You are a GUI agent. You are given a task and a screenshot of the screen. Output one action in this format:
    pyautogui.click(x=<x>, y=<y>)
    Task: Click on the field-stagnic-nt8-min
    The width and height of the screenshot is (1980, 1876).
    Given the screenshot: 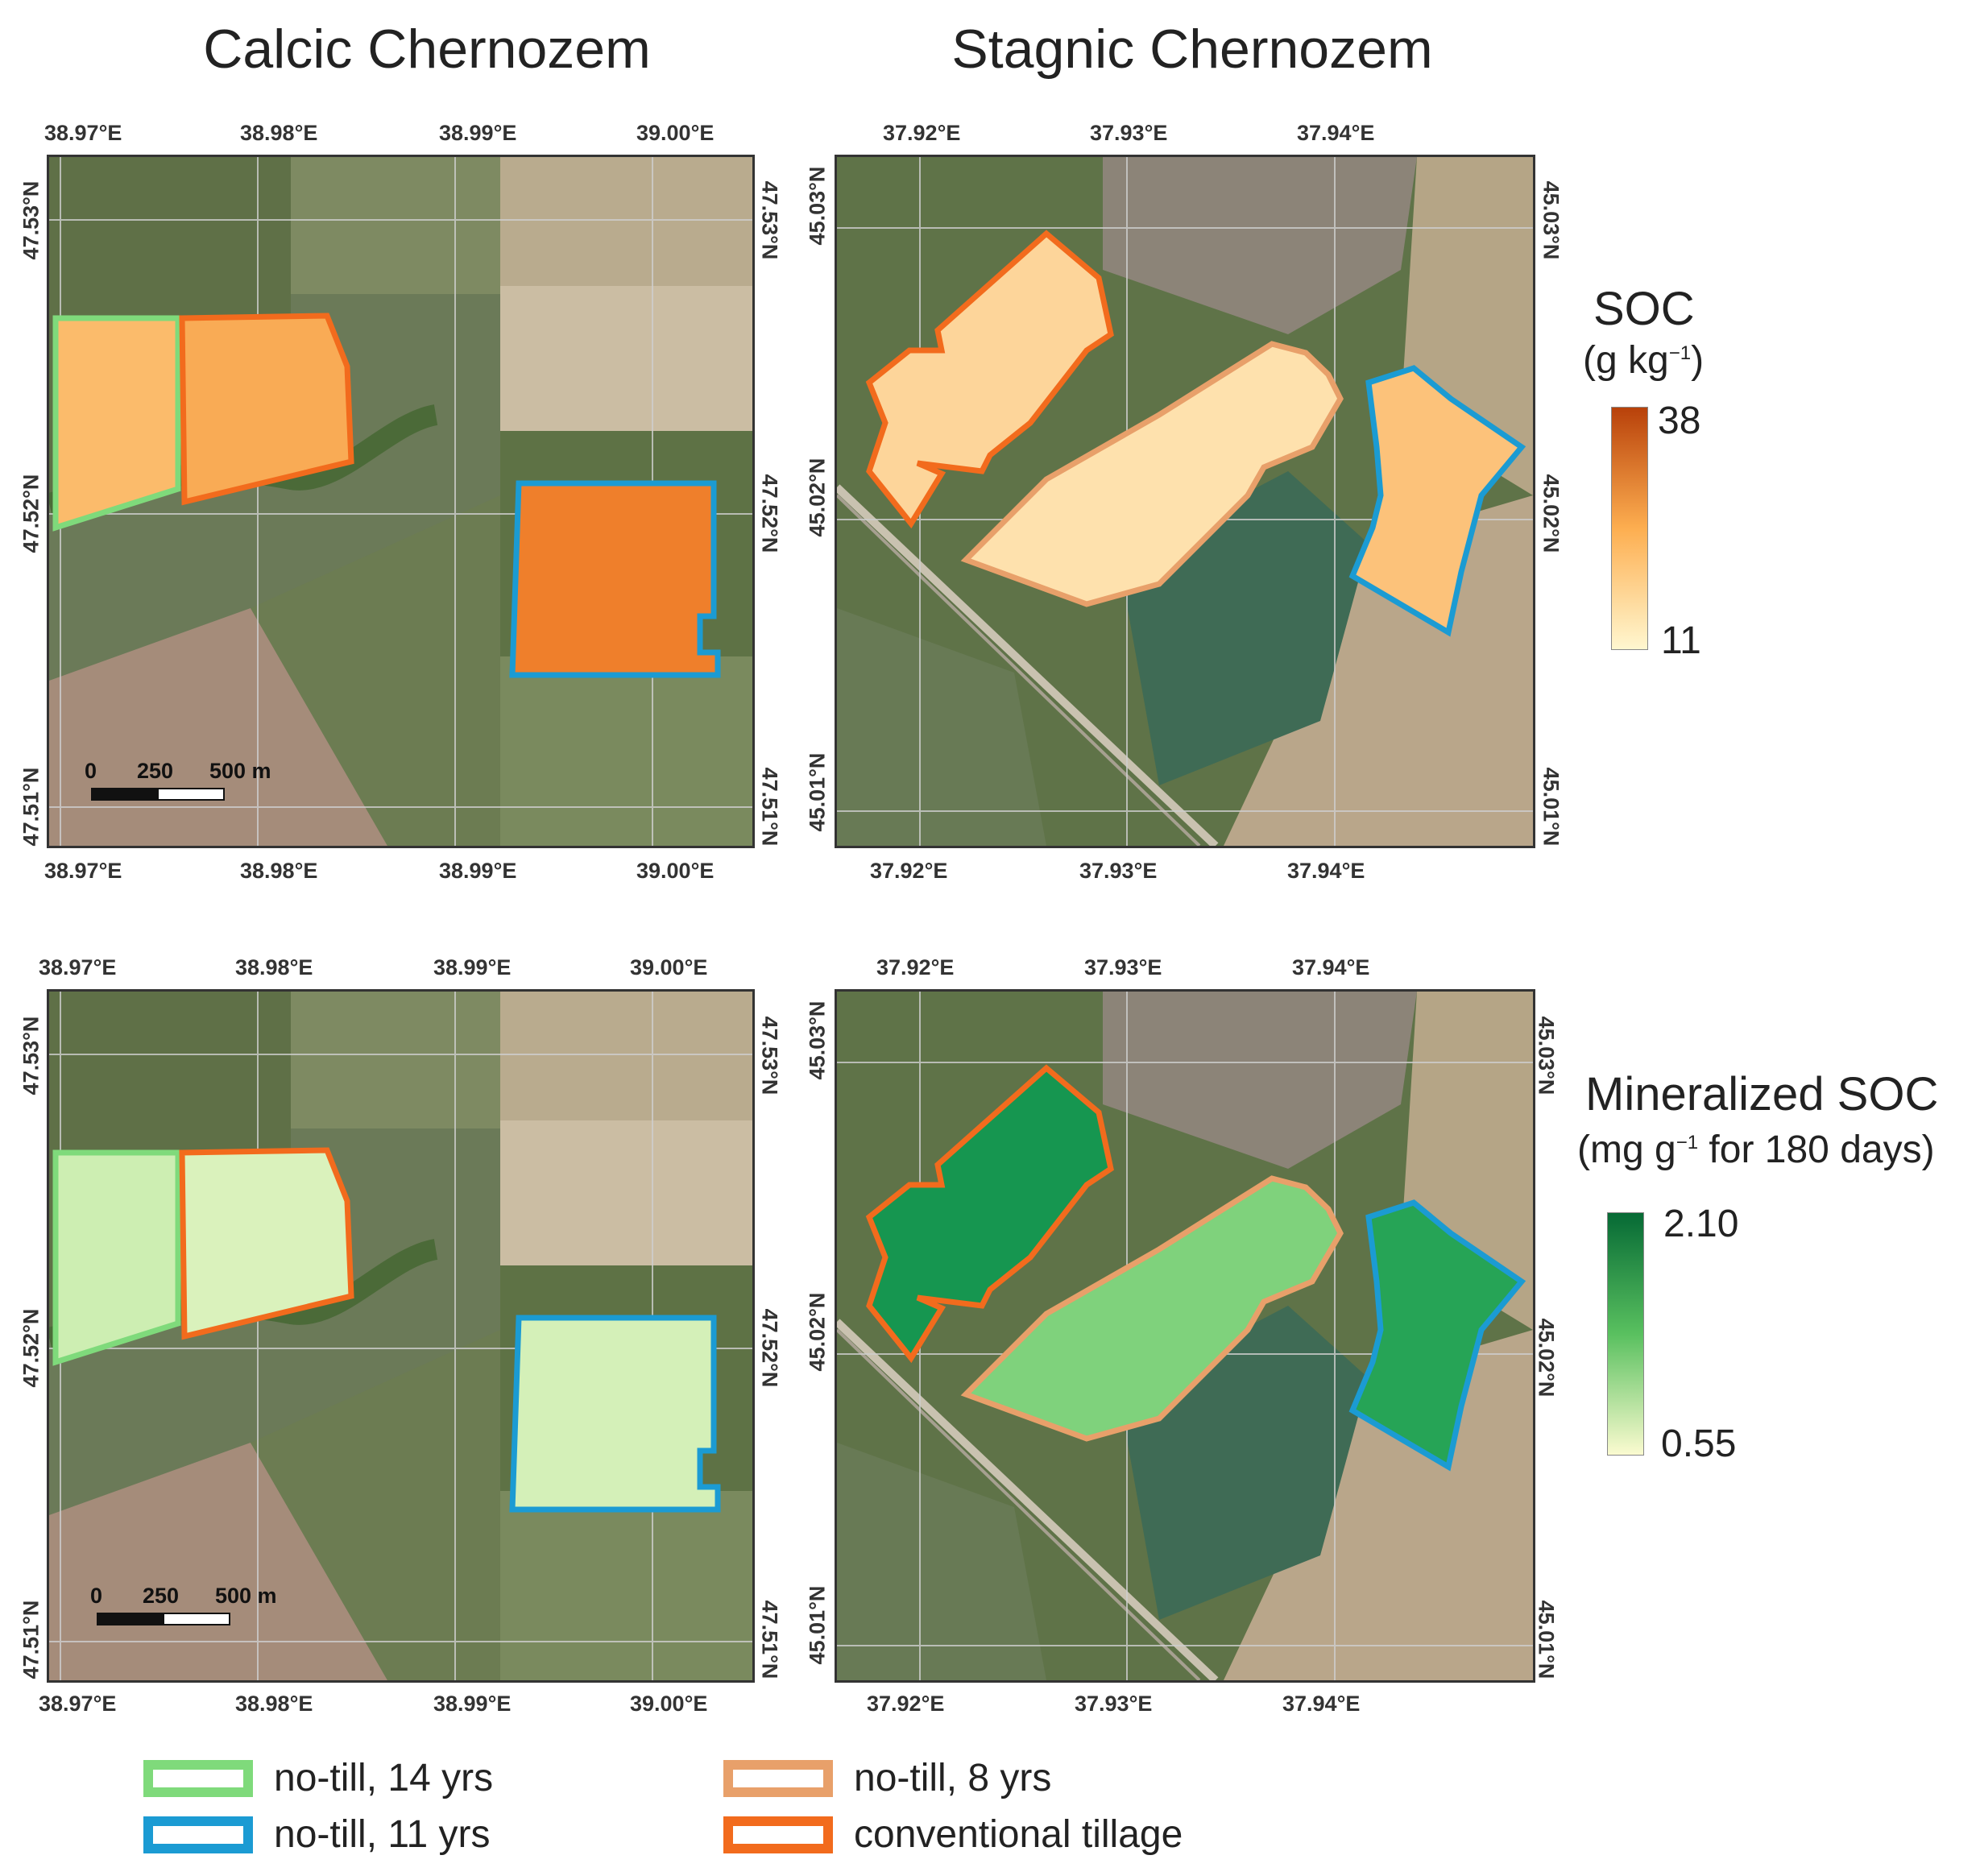 What is the action you would take?
    pyautogui.click(x=1152, y=1308)
    